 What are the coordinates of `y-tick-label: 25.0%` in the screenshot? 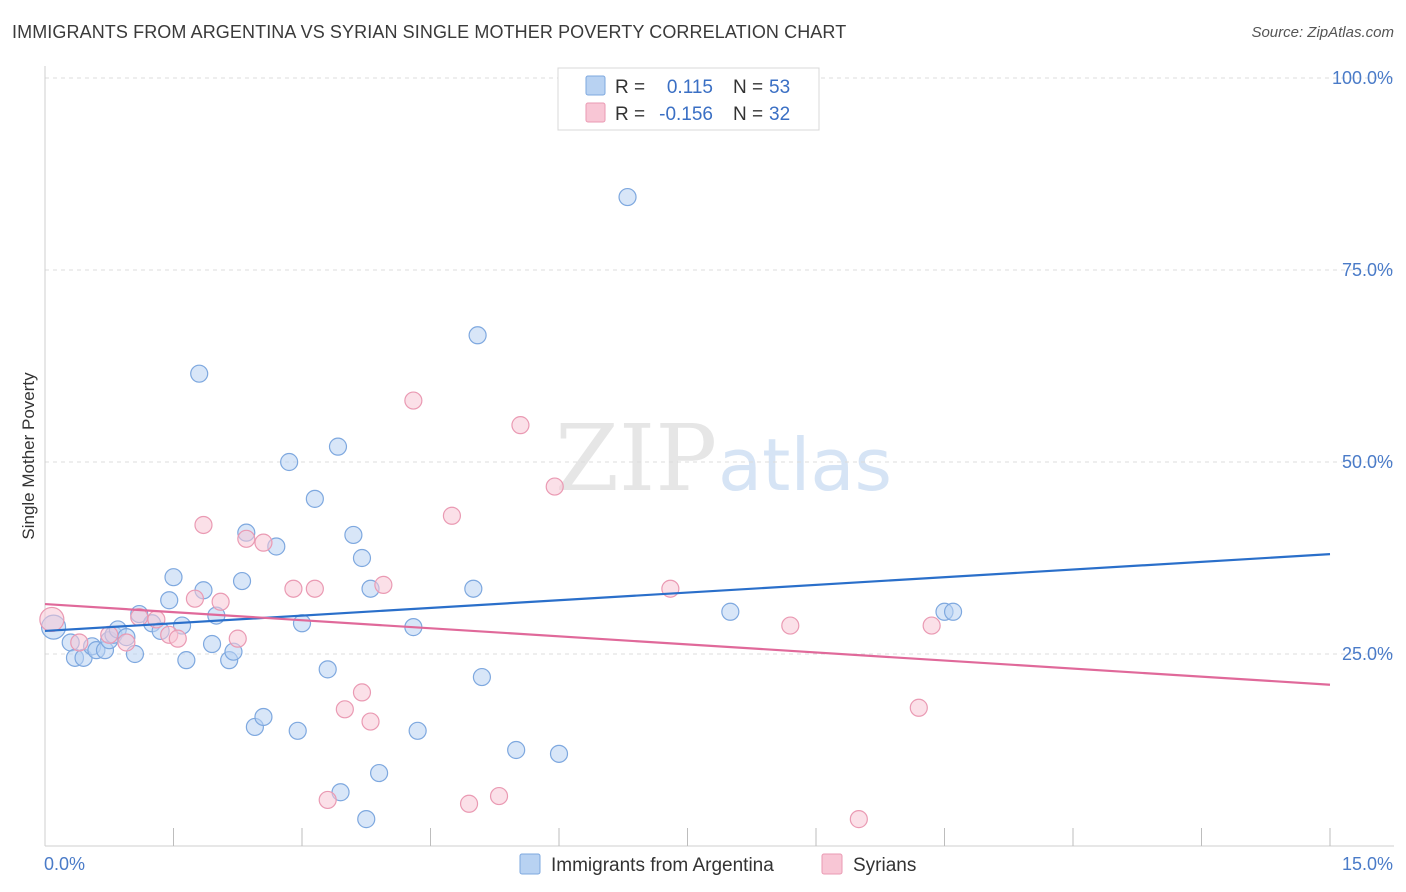 It's located at (1367, 654).